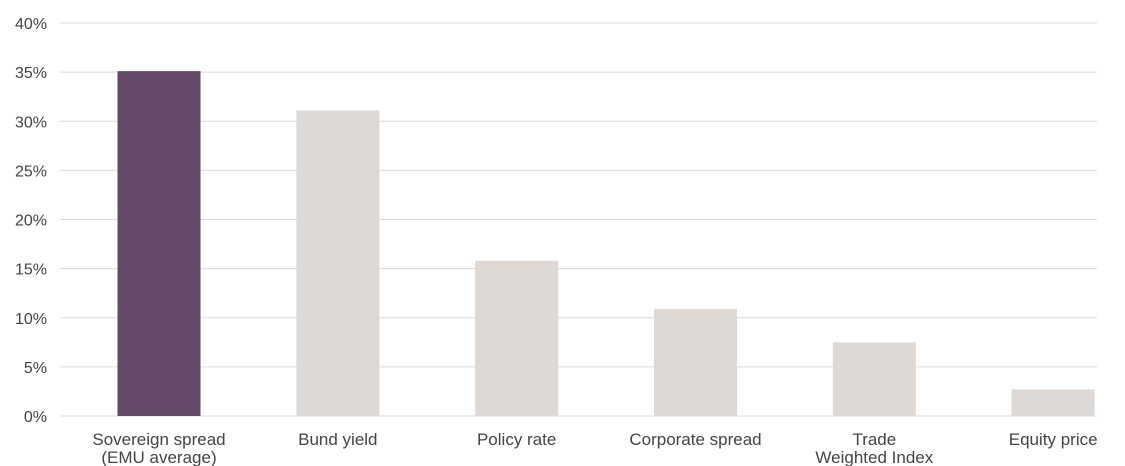  I want to click on x-category-label: Sovereign spread (EMU average), so click(158, 448).